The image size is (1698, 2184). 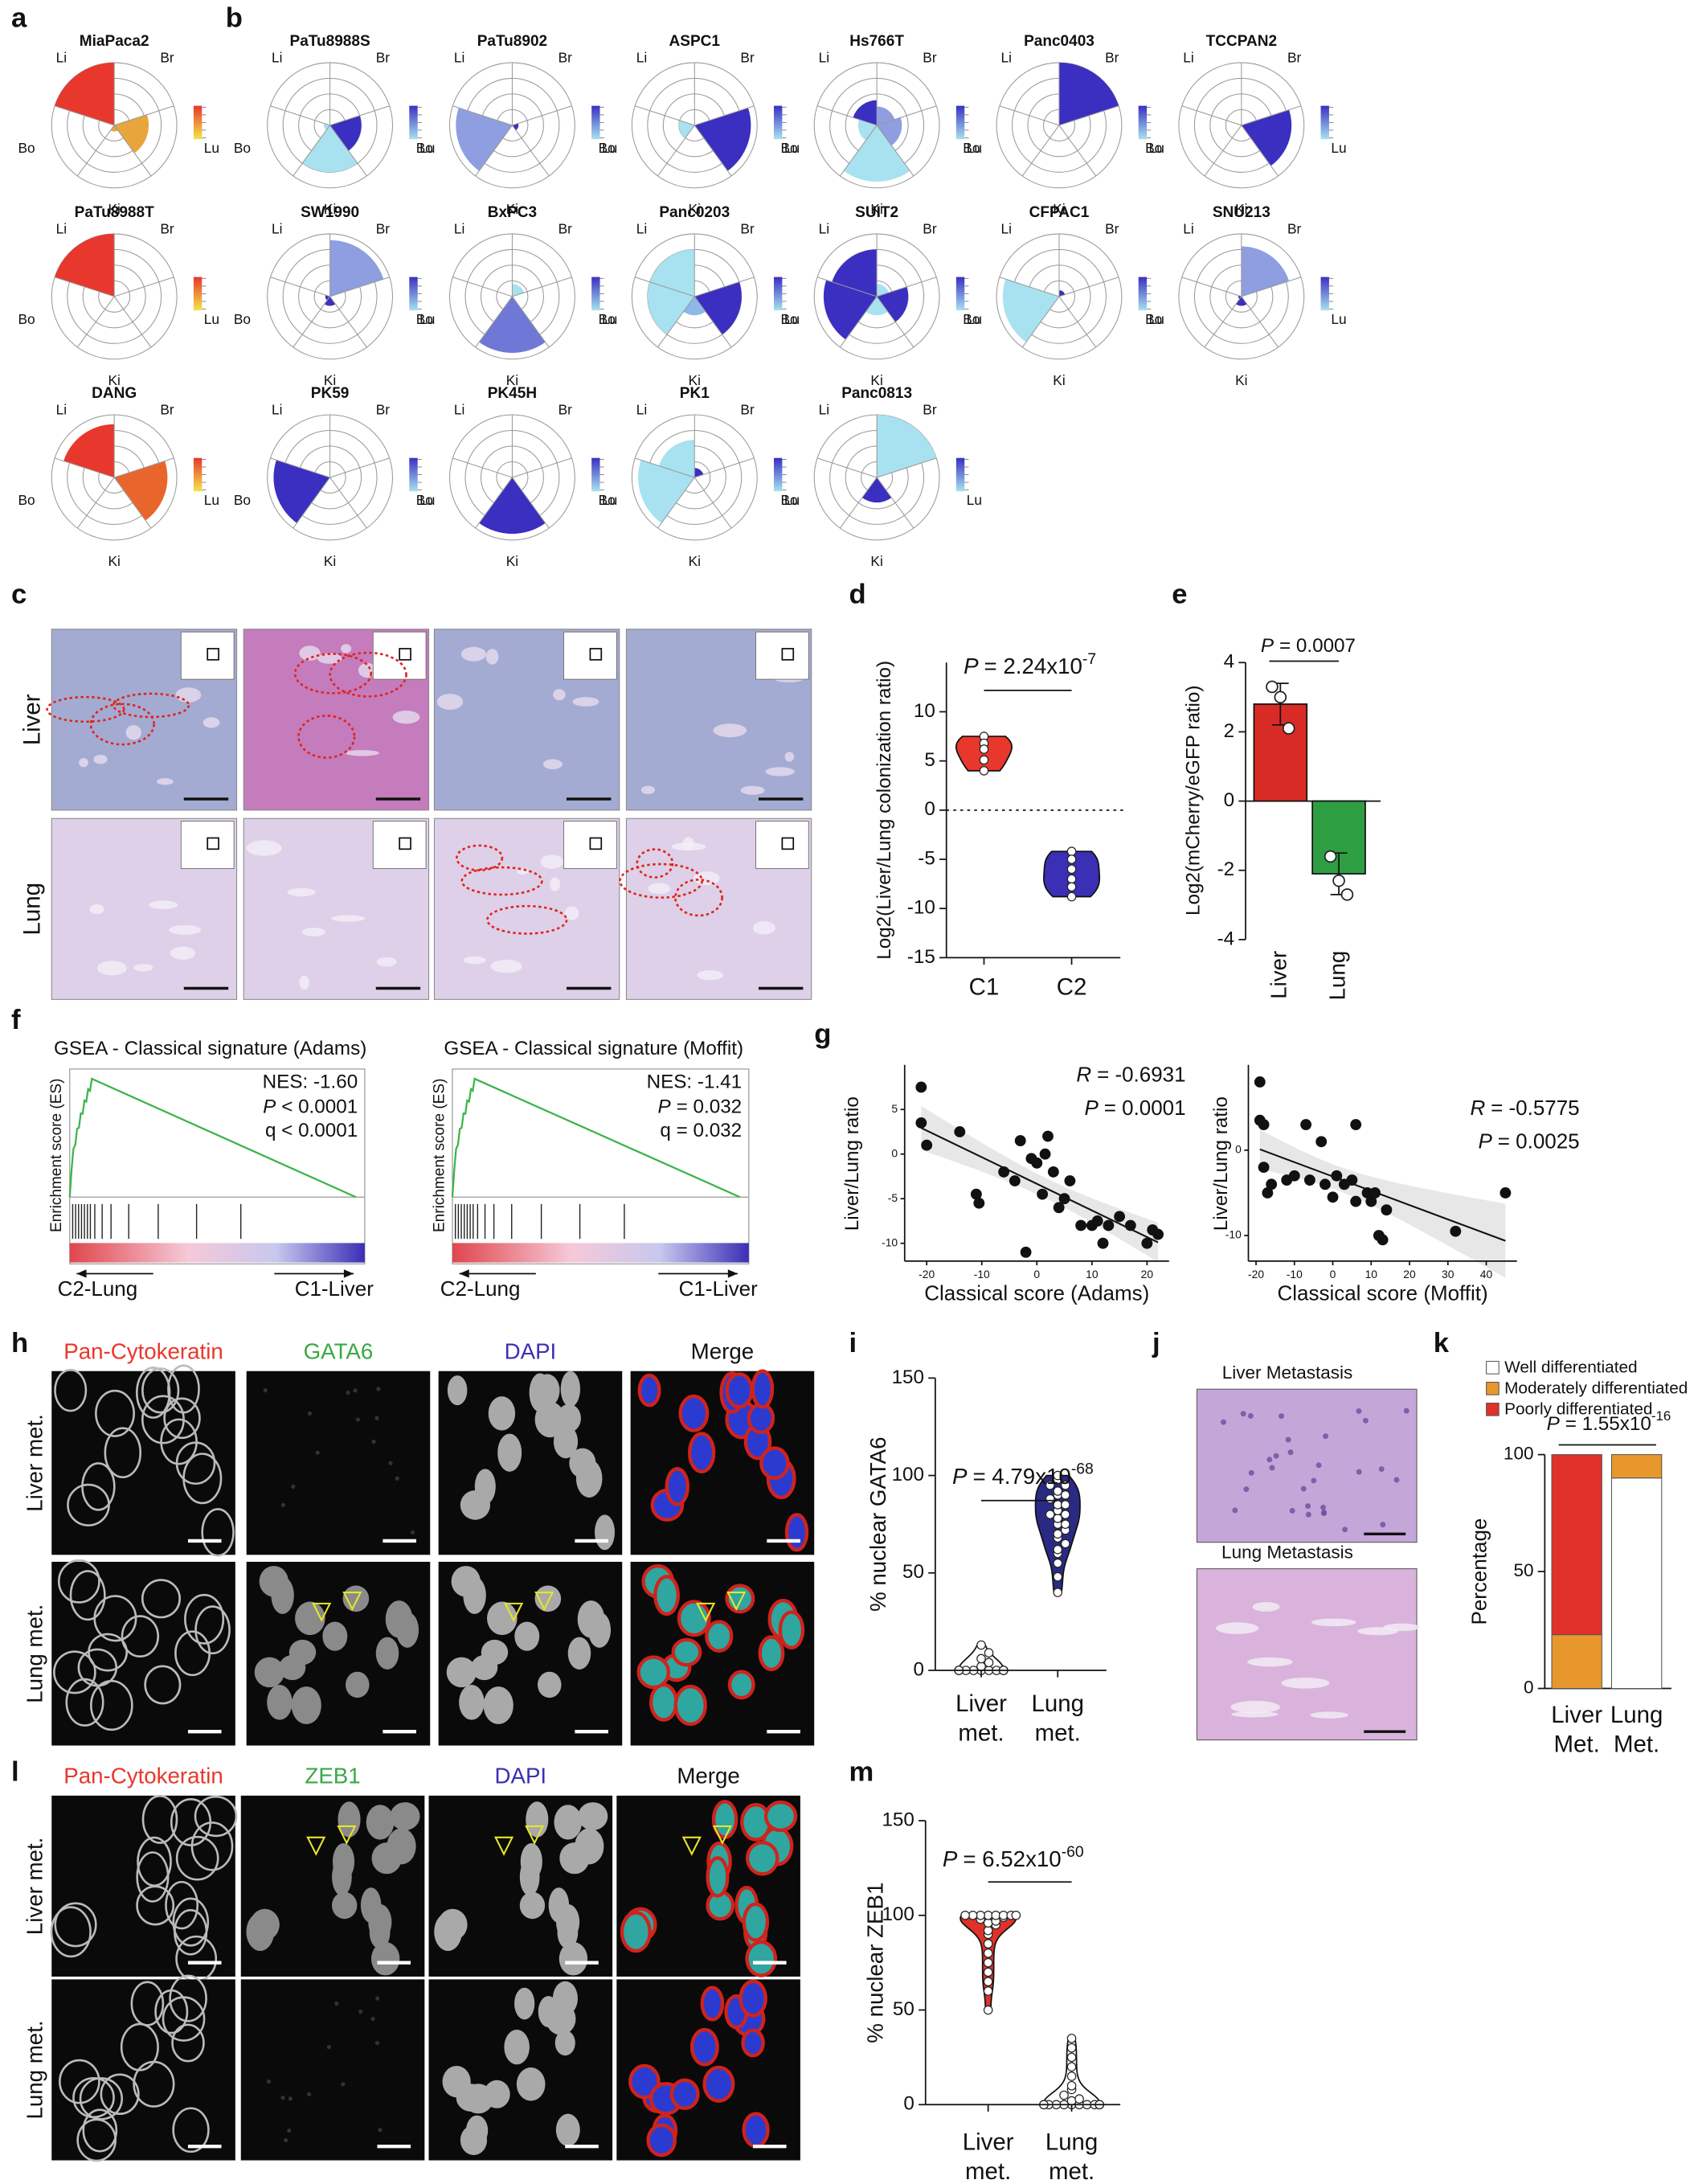 I want to click on stat-text: = 0.0001, so click(x=1145, y=1108).